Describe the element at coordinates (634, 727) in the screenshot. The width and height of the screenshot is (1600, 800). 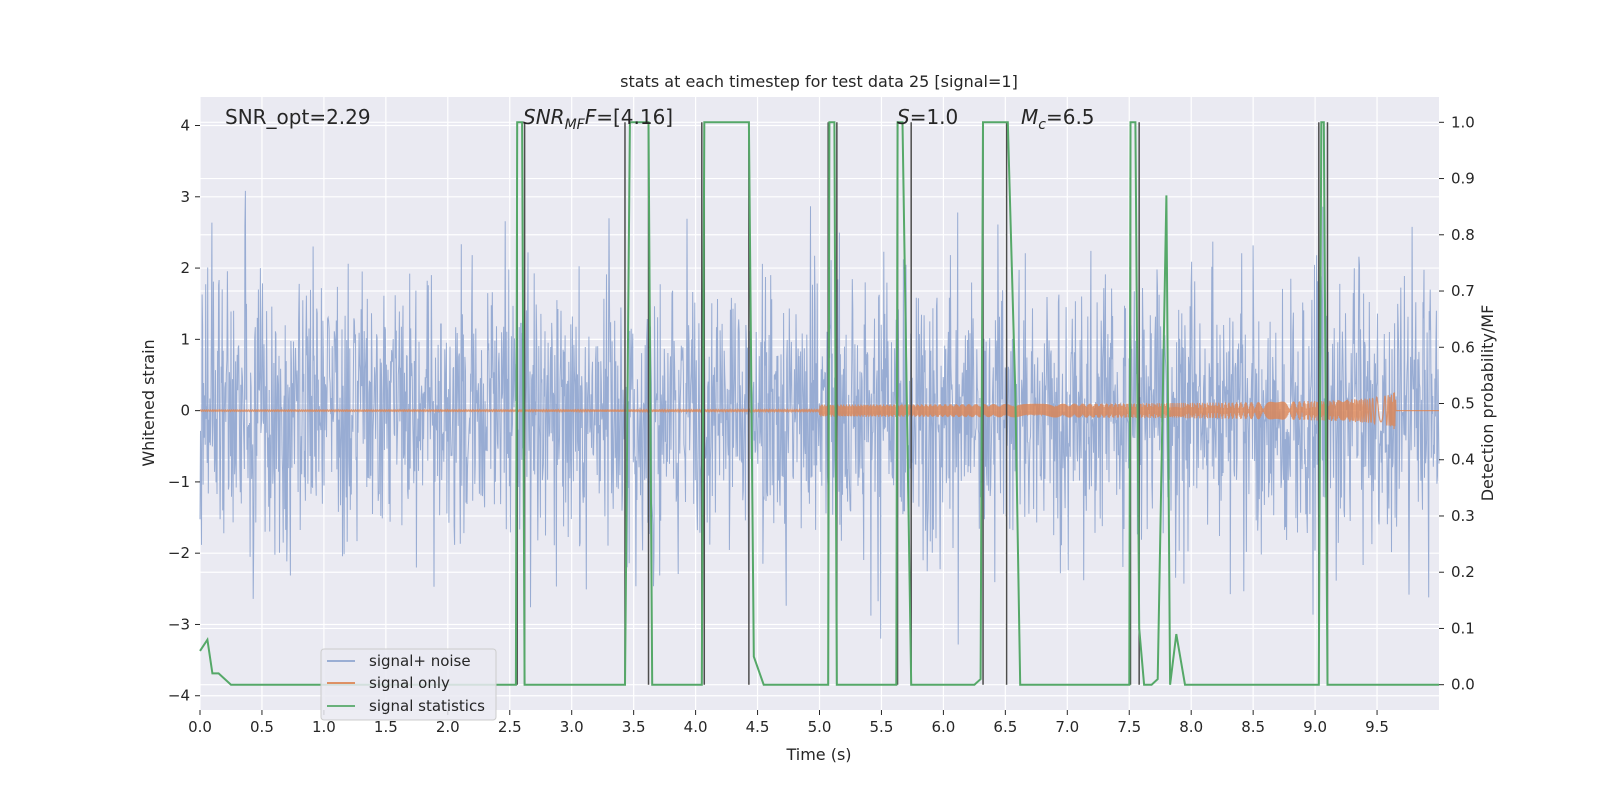
I see `x-tick-label: 3.5` at that location.